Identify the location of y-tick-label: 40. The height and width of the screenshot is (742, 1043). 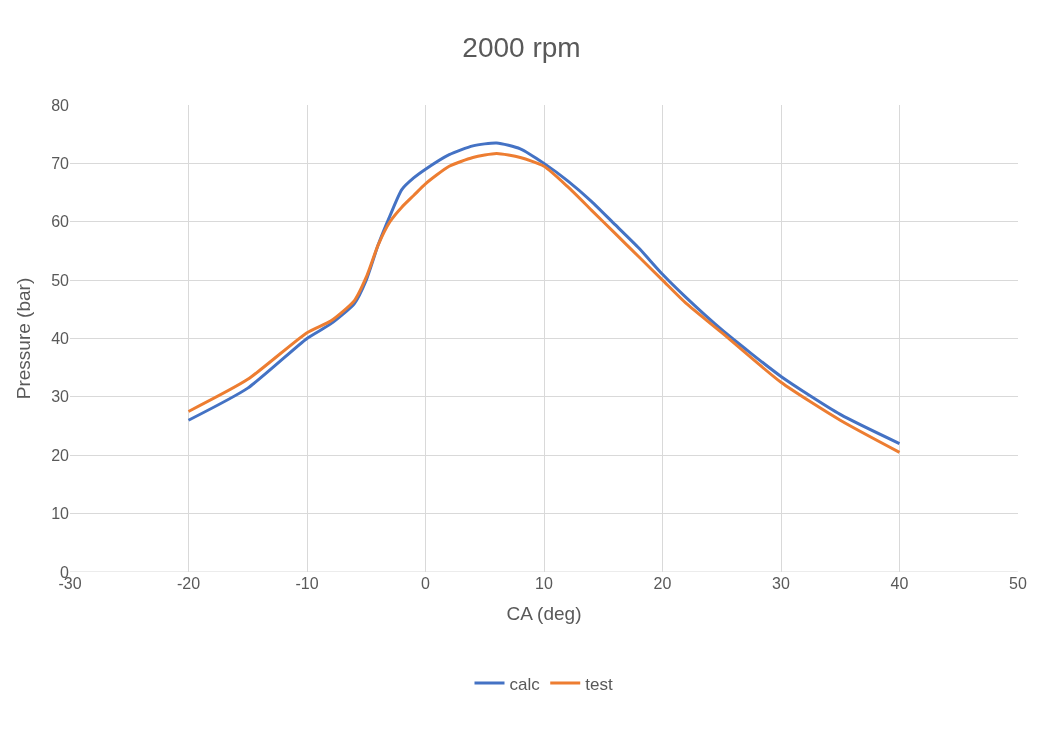
(60, 339).